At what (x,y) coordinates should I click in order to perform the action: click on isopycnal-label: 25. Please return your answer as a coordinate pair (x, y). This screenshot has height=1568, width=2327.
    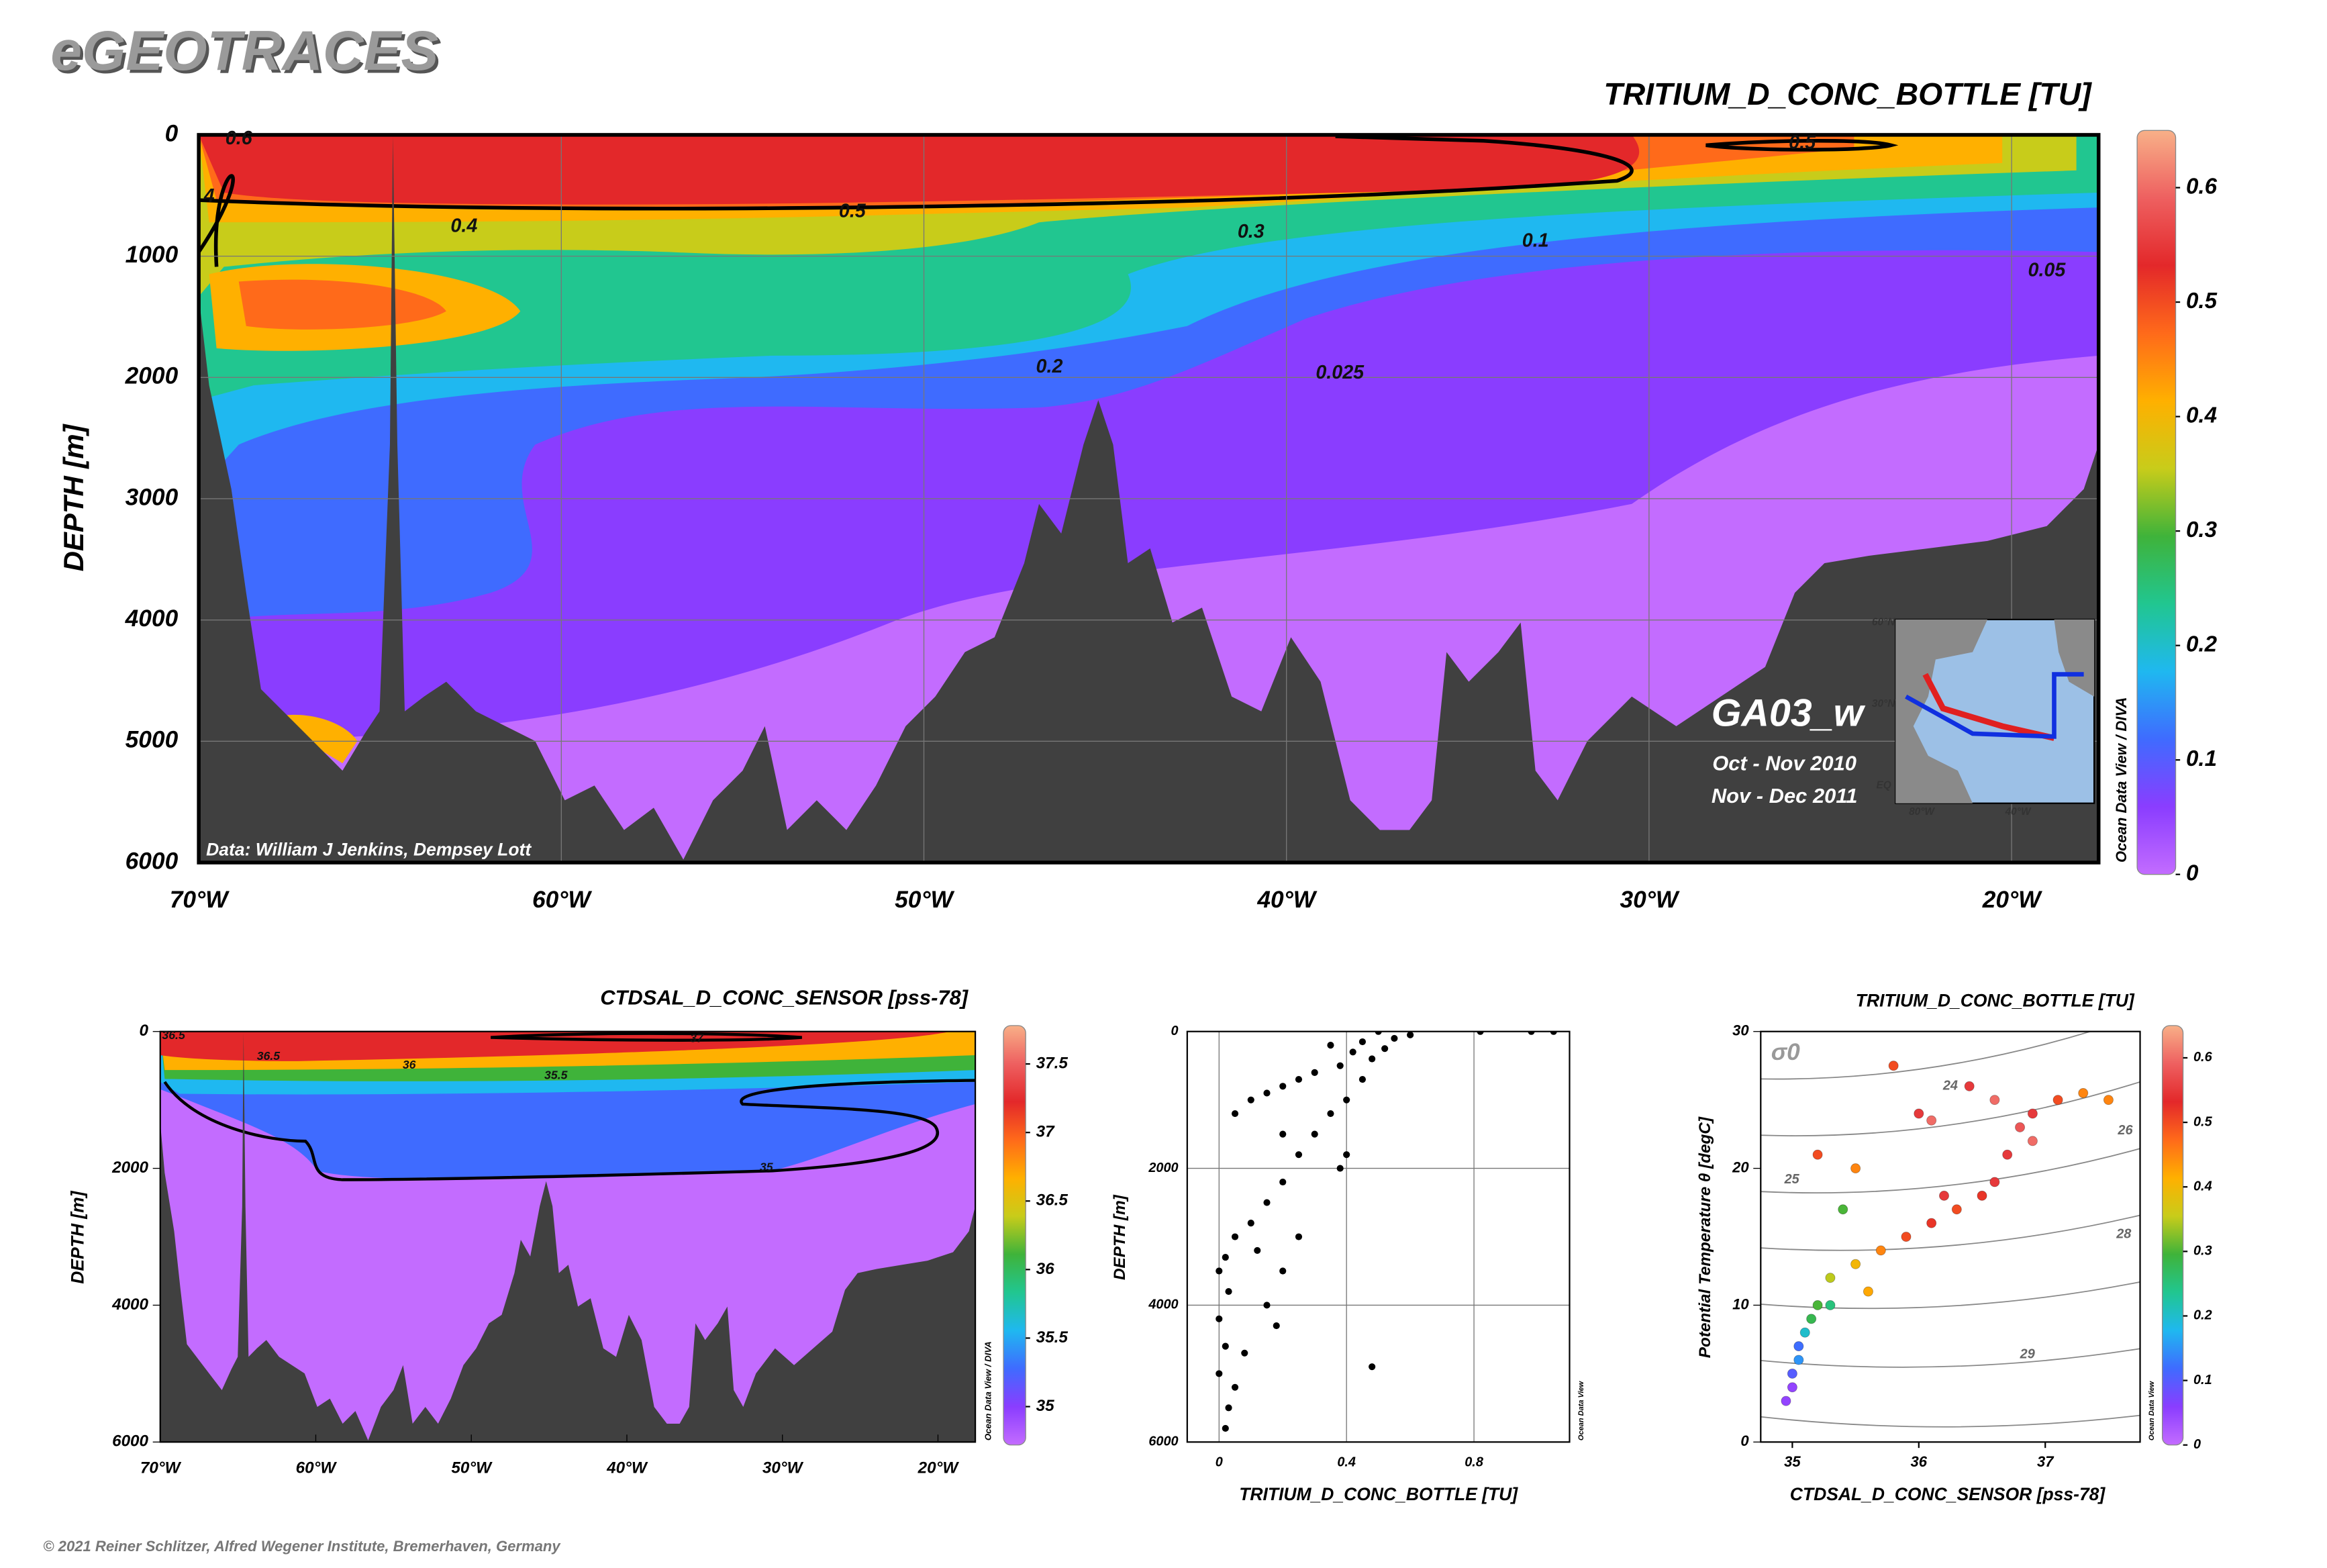
    Looking at the image, I should click on (1792, 1179).